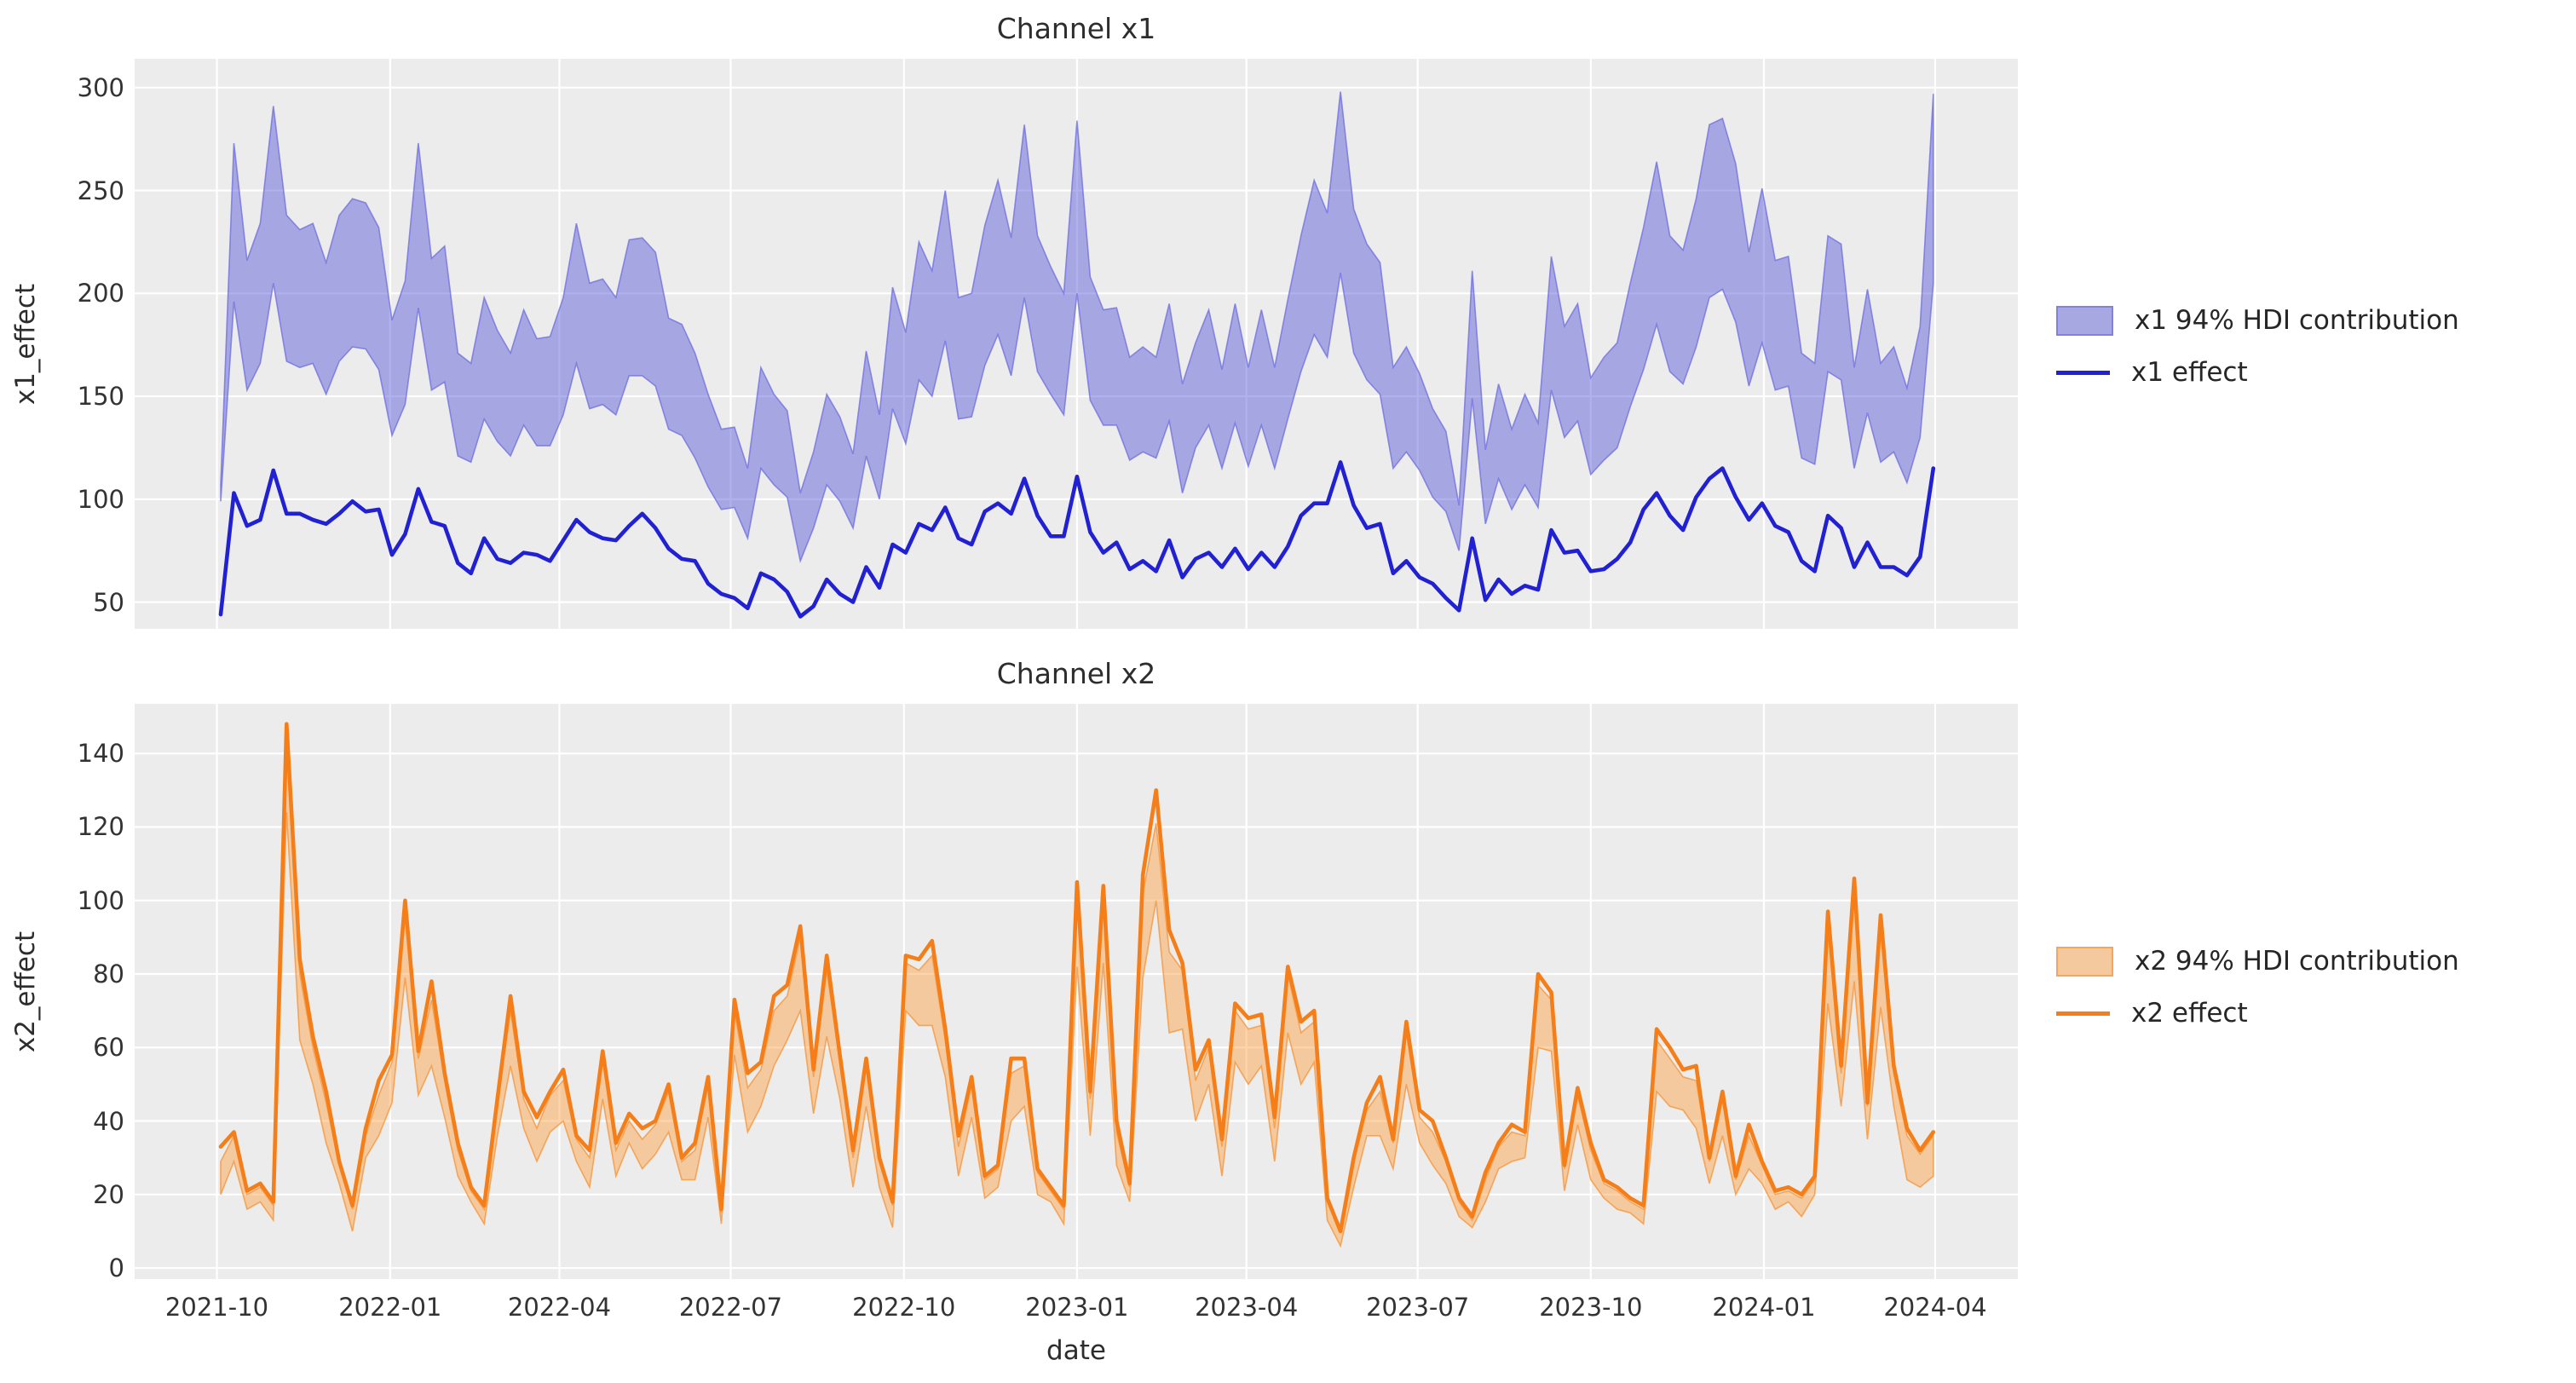 This screenshot has width=2576, height=1383. What do you see at coordinates (2189, 1013) in the screenshot?
I see `x2-effect-legend-label: x2 effect` at bounding box center [2189, 1013].